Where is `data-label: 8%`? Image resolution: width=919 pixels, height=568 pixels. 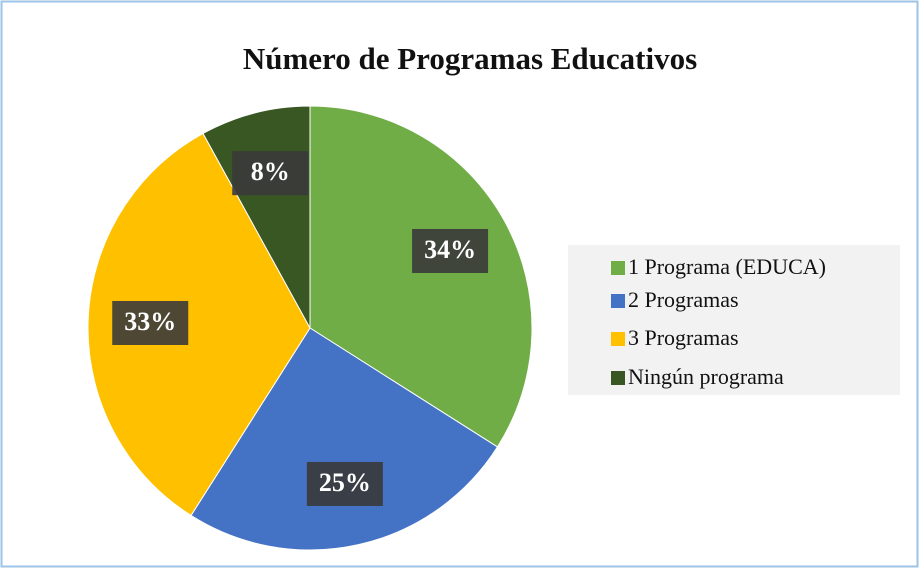 data-label: 8% is located at coordinates (270, 171).